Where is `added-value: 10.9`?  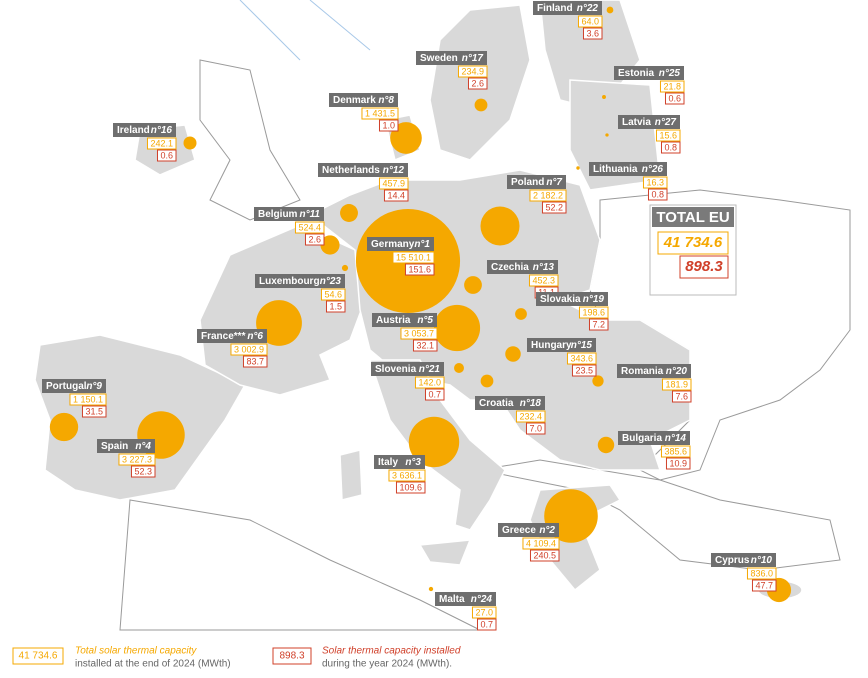
added-value: 10.9 is located at coordinates (678, 463).